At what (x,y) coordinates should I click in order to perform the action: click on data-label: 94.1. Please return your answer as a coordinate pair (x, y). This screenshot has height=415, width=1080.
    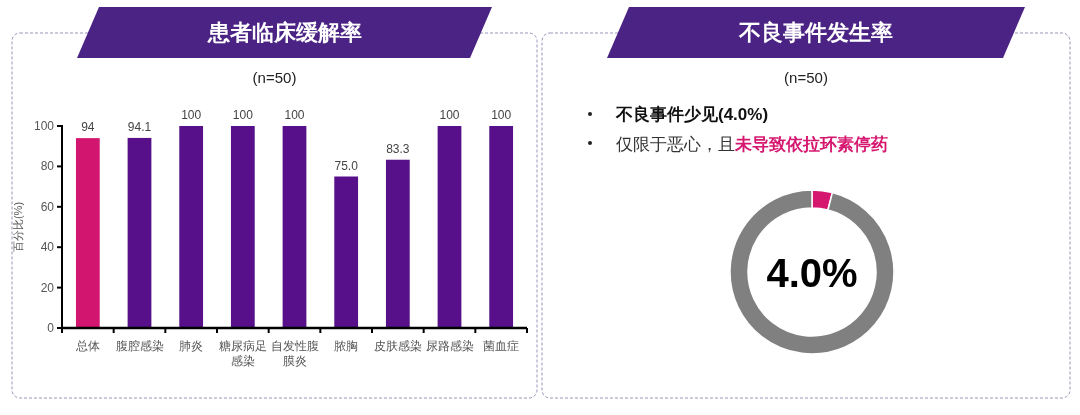
    Looking at the image, I should click on (139, 126).